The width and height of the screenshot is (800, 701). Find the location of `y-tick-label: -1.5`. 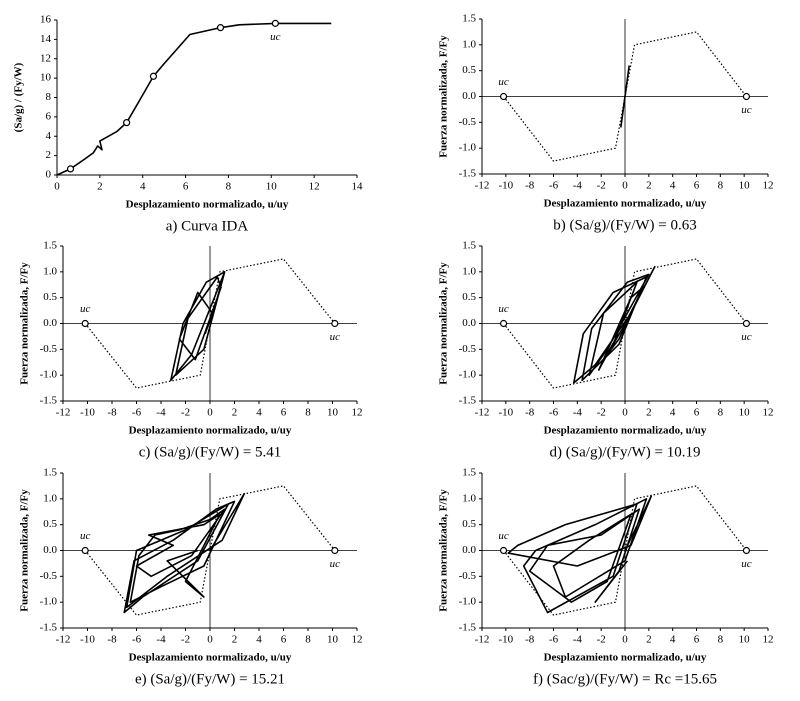

y-tick-label: -1.5 is located at coordinates (49, 628).